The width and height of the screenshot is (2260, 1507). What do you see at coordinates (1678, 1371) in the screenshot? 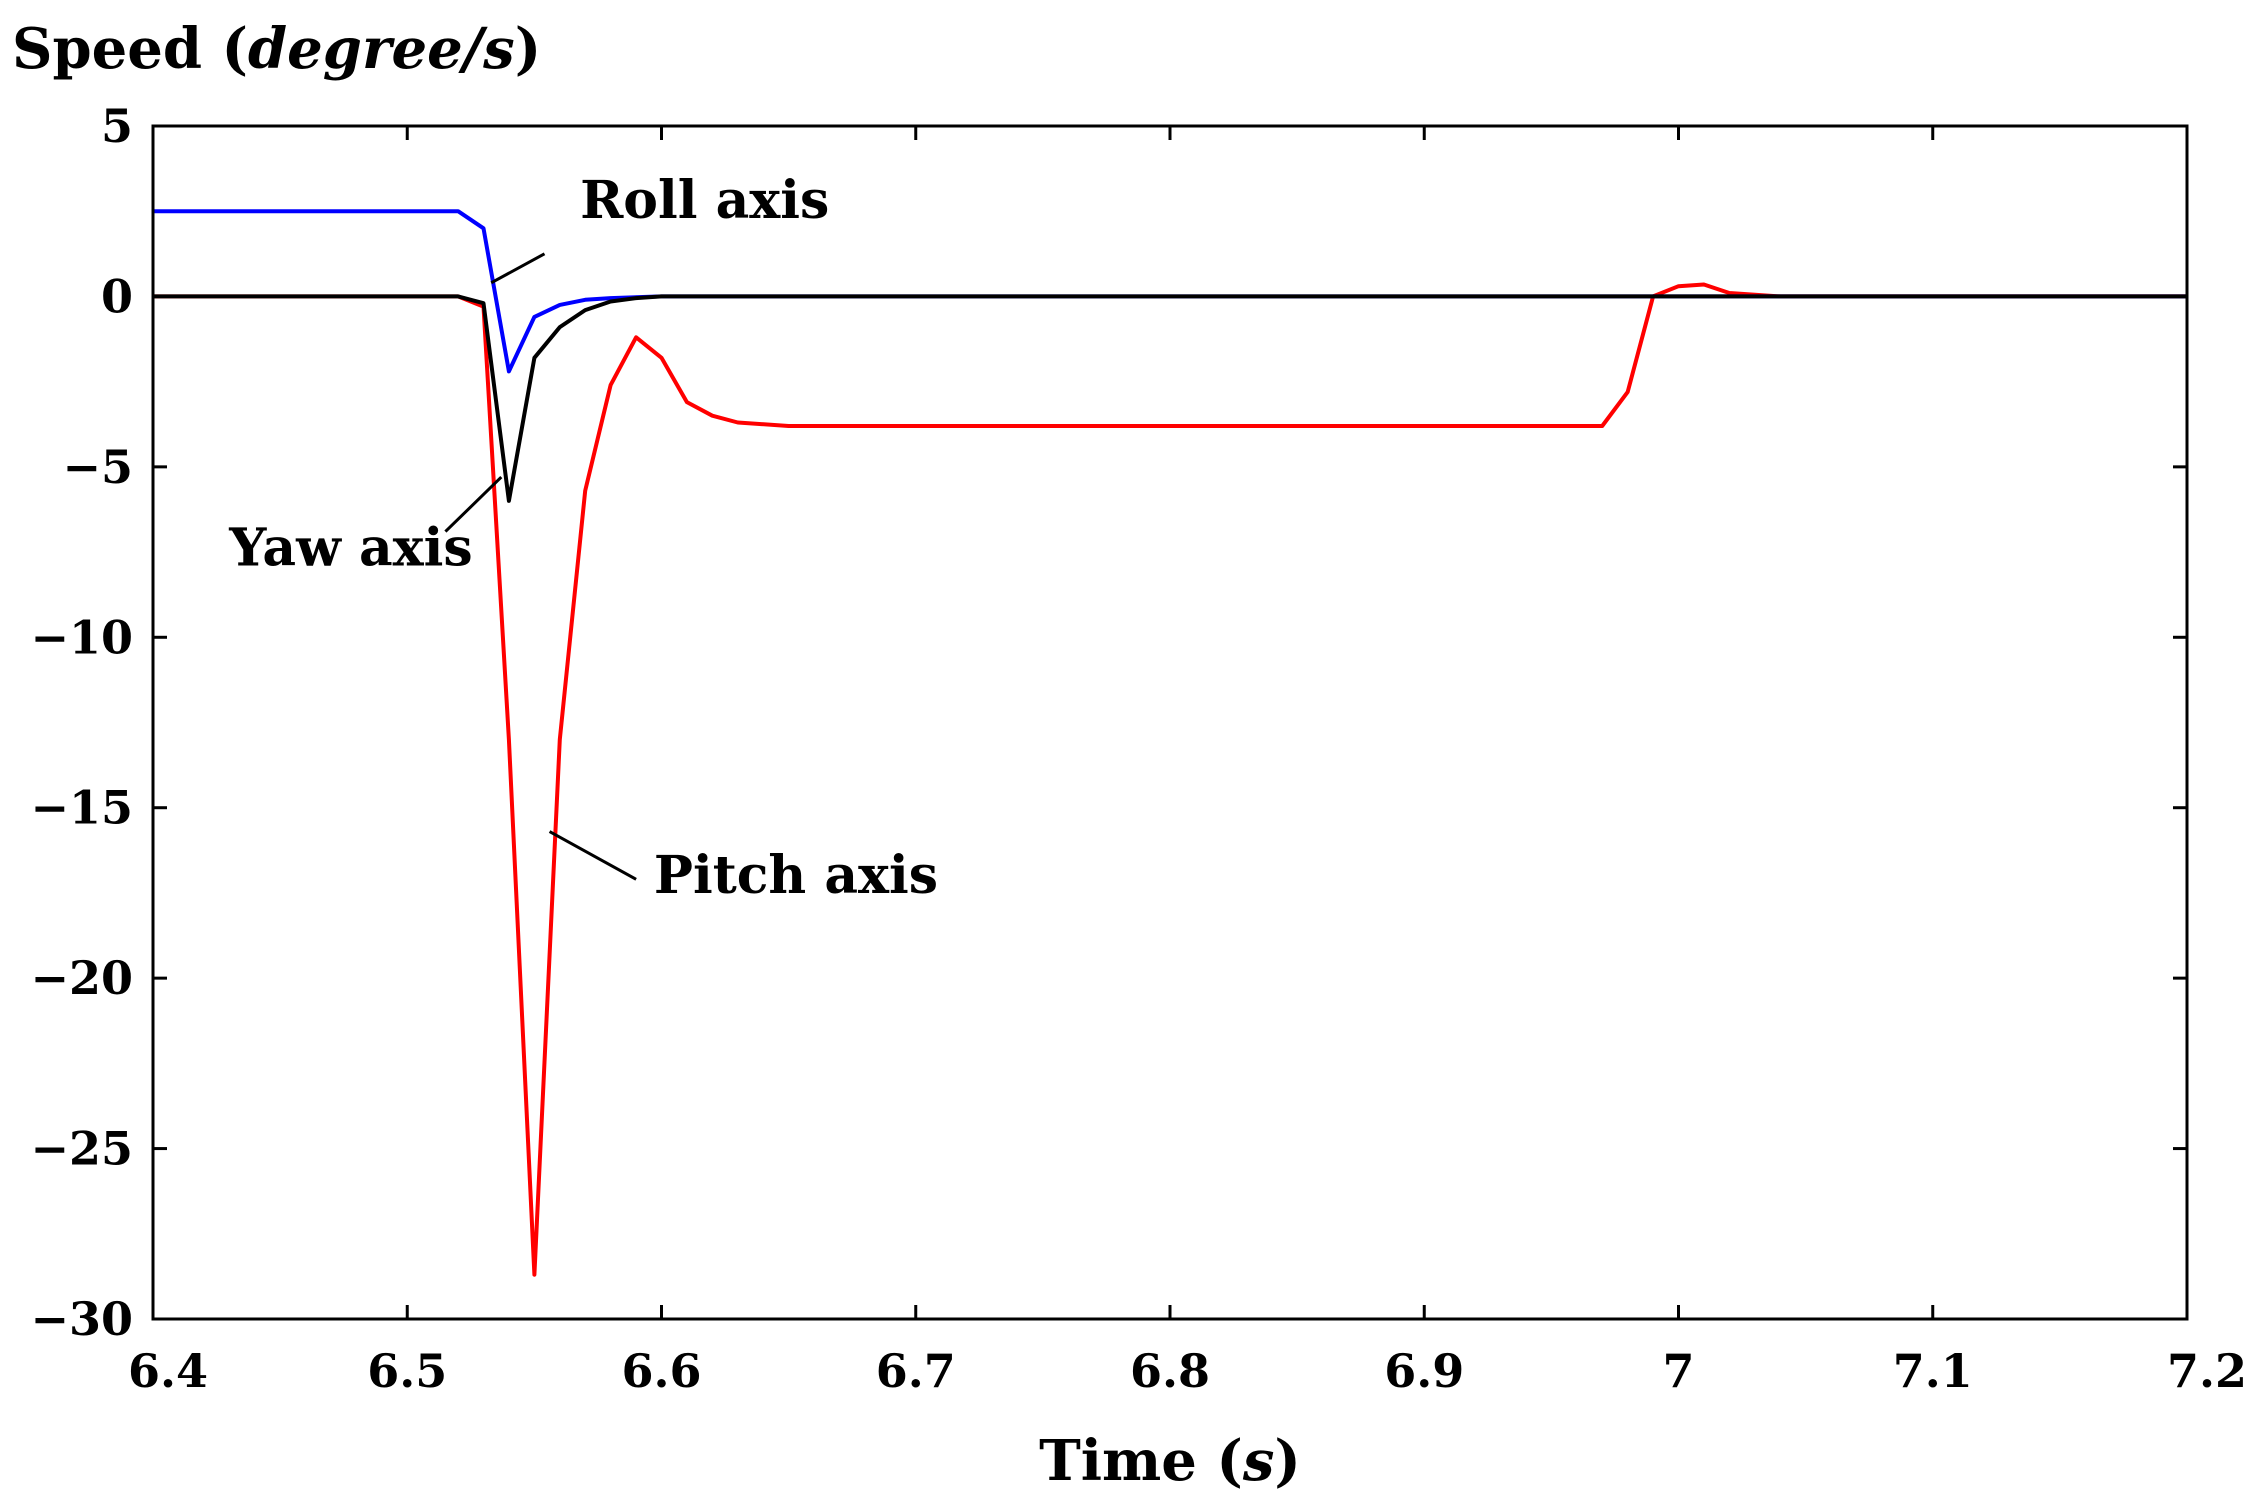
I see `x-tick-label: 7` at bounding box center [1678, 1371].